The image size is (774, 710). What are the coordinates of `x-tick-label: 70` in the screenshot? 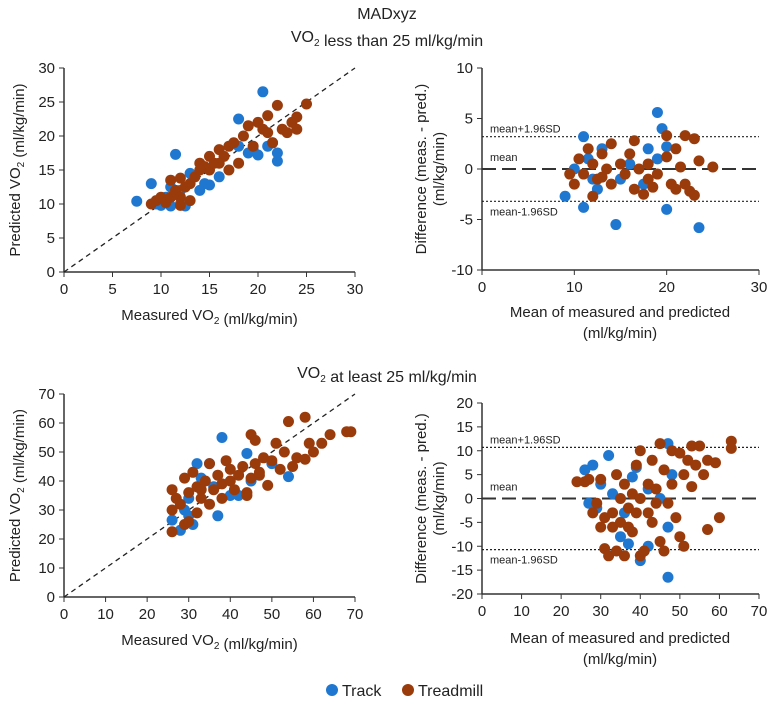 It's located at (759, 611).